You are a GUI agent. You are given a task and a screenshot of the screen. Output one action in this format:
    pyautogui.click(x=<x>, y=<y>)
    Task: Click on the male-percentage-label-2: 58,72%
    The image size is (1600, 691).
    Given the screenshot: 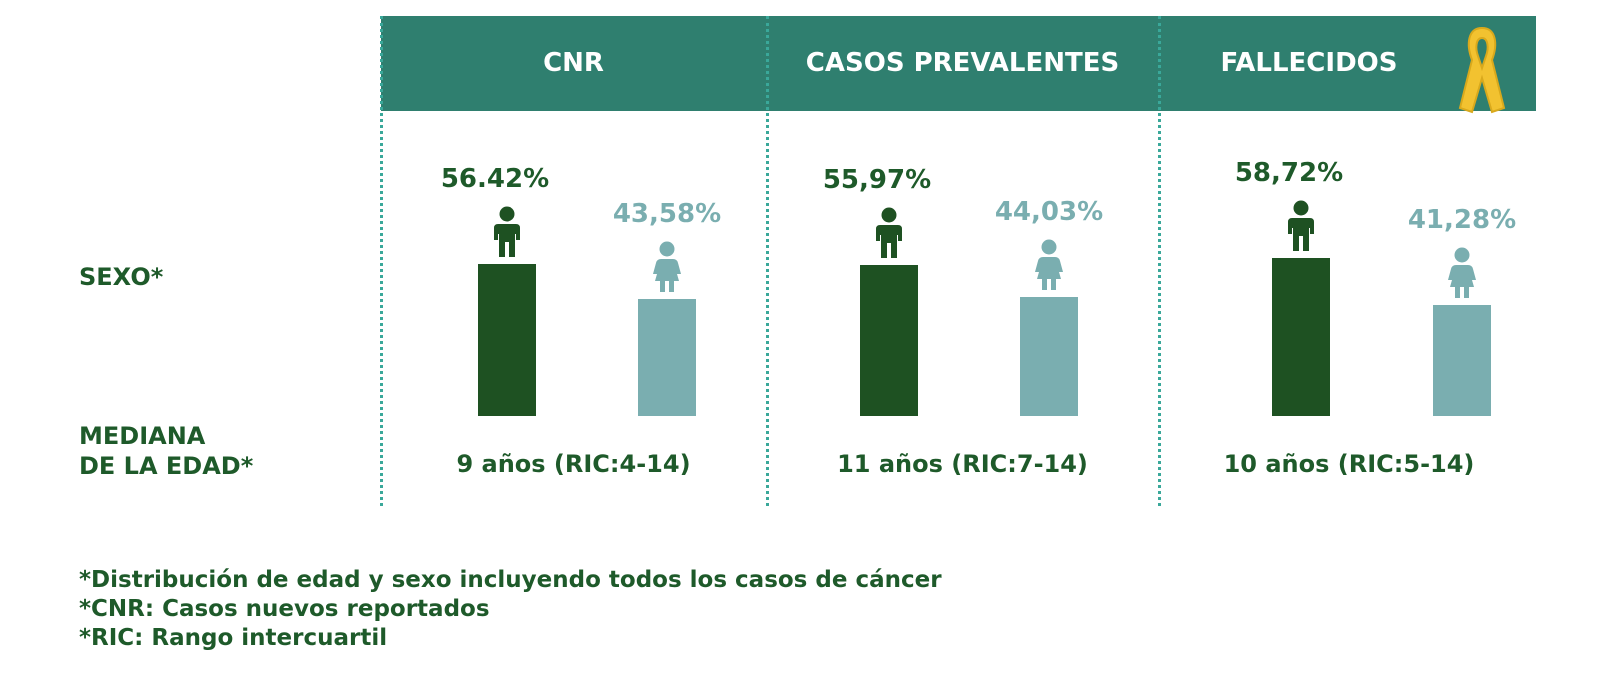 What is the action you would take?
    pyautogui.click(x=1289, y=172)
    